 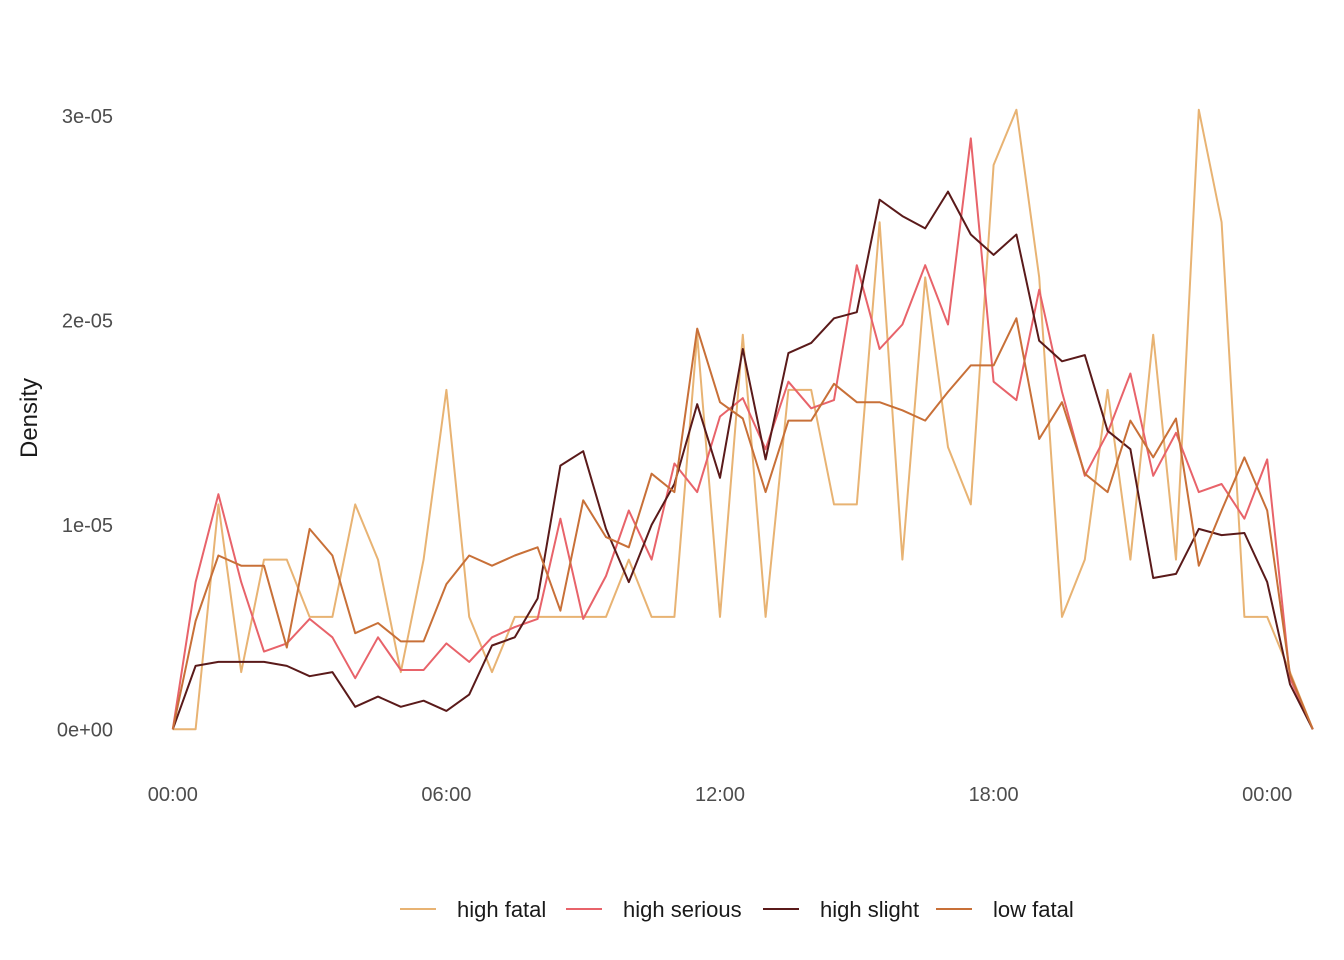 I want to click on y-tick-label: 2e-05, so click(x=87, y=321).